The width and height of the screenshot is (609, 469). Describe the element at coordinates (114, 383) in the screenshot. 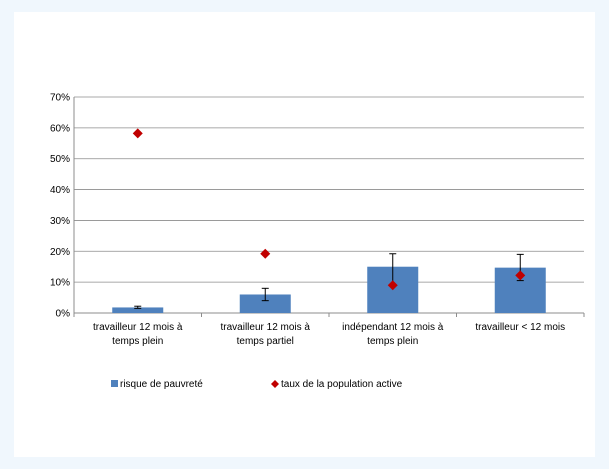

I see `legend-swatch-bar` at that location.